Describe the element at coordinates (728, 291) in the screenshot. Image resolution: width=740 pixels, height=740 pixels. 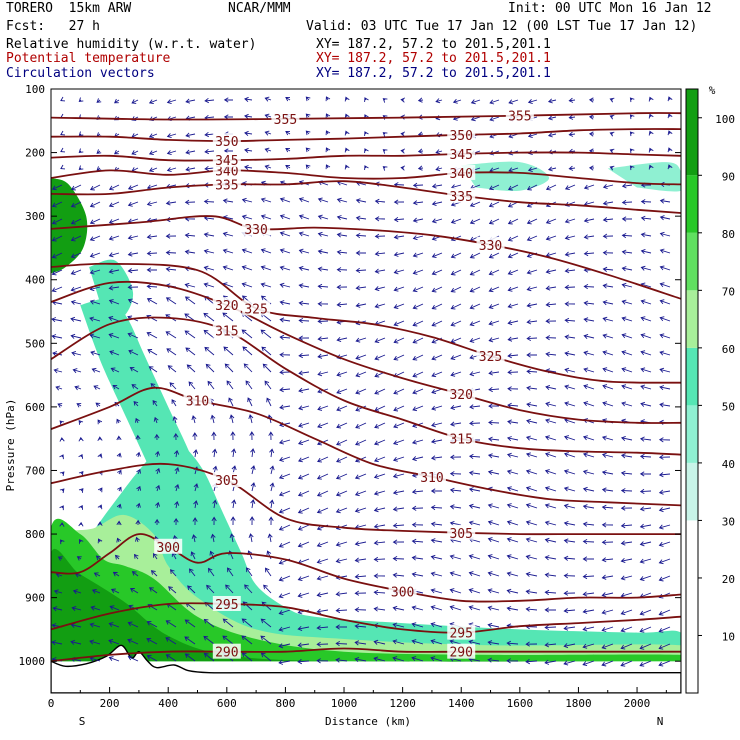
I see `colorbar-tick-label-70: 70` at that location.